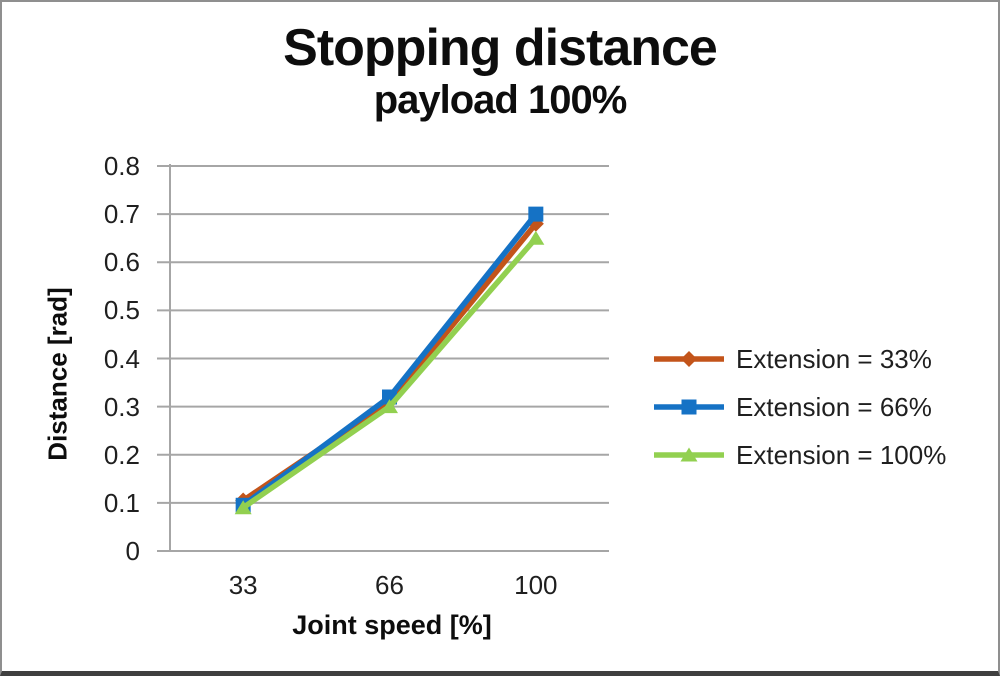 The height and width of the screenshot is (676, 1000). What do you see at coordinates (389, 585) in the screenshot?
I see `x-tick-label: 66` at bounding box center [389, 585].